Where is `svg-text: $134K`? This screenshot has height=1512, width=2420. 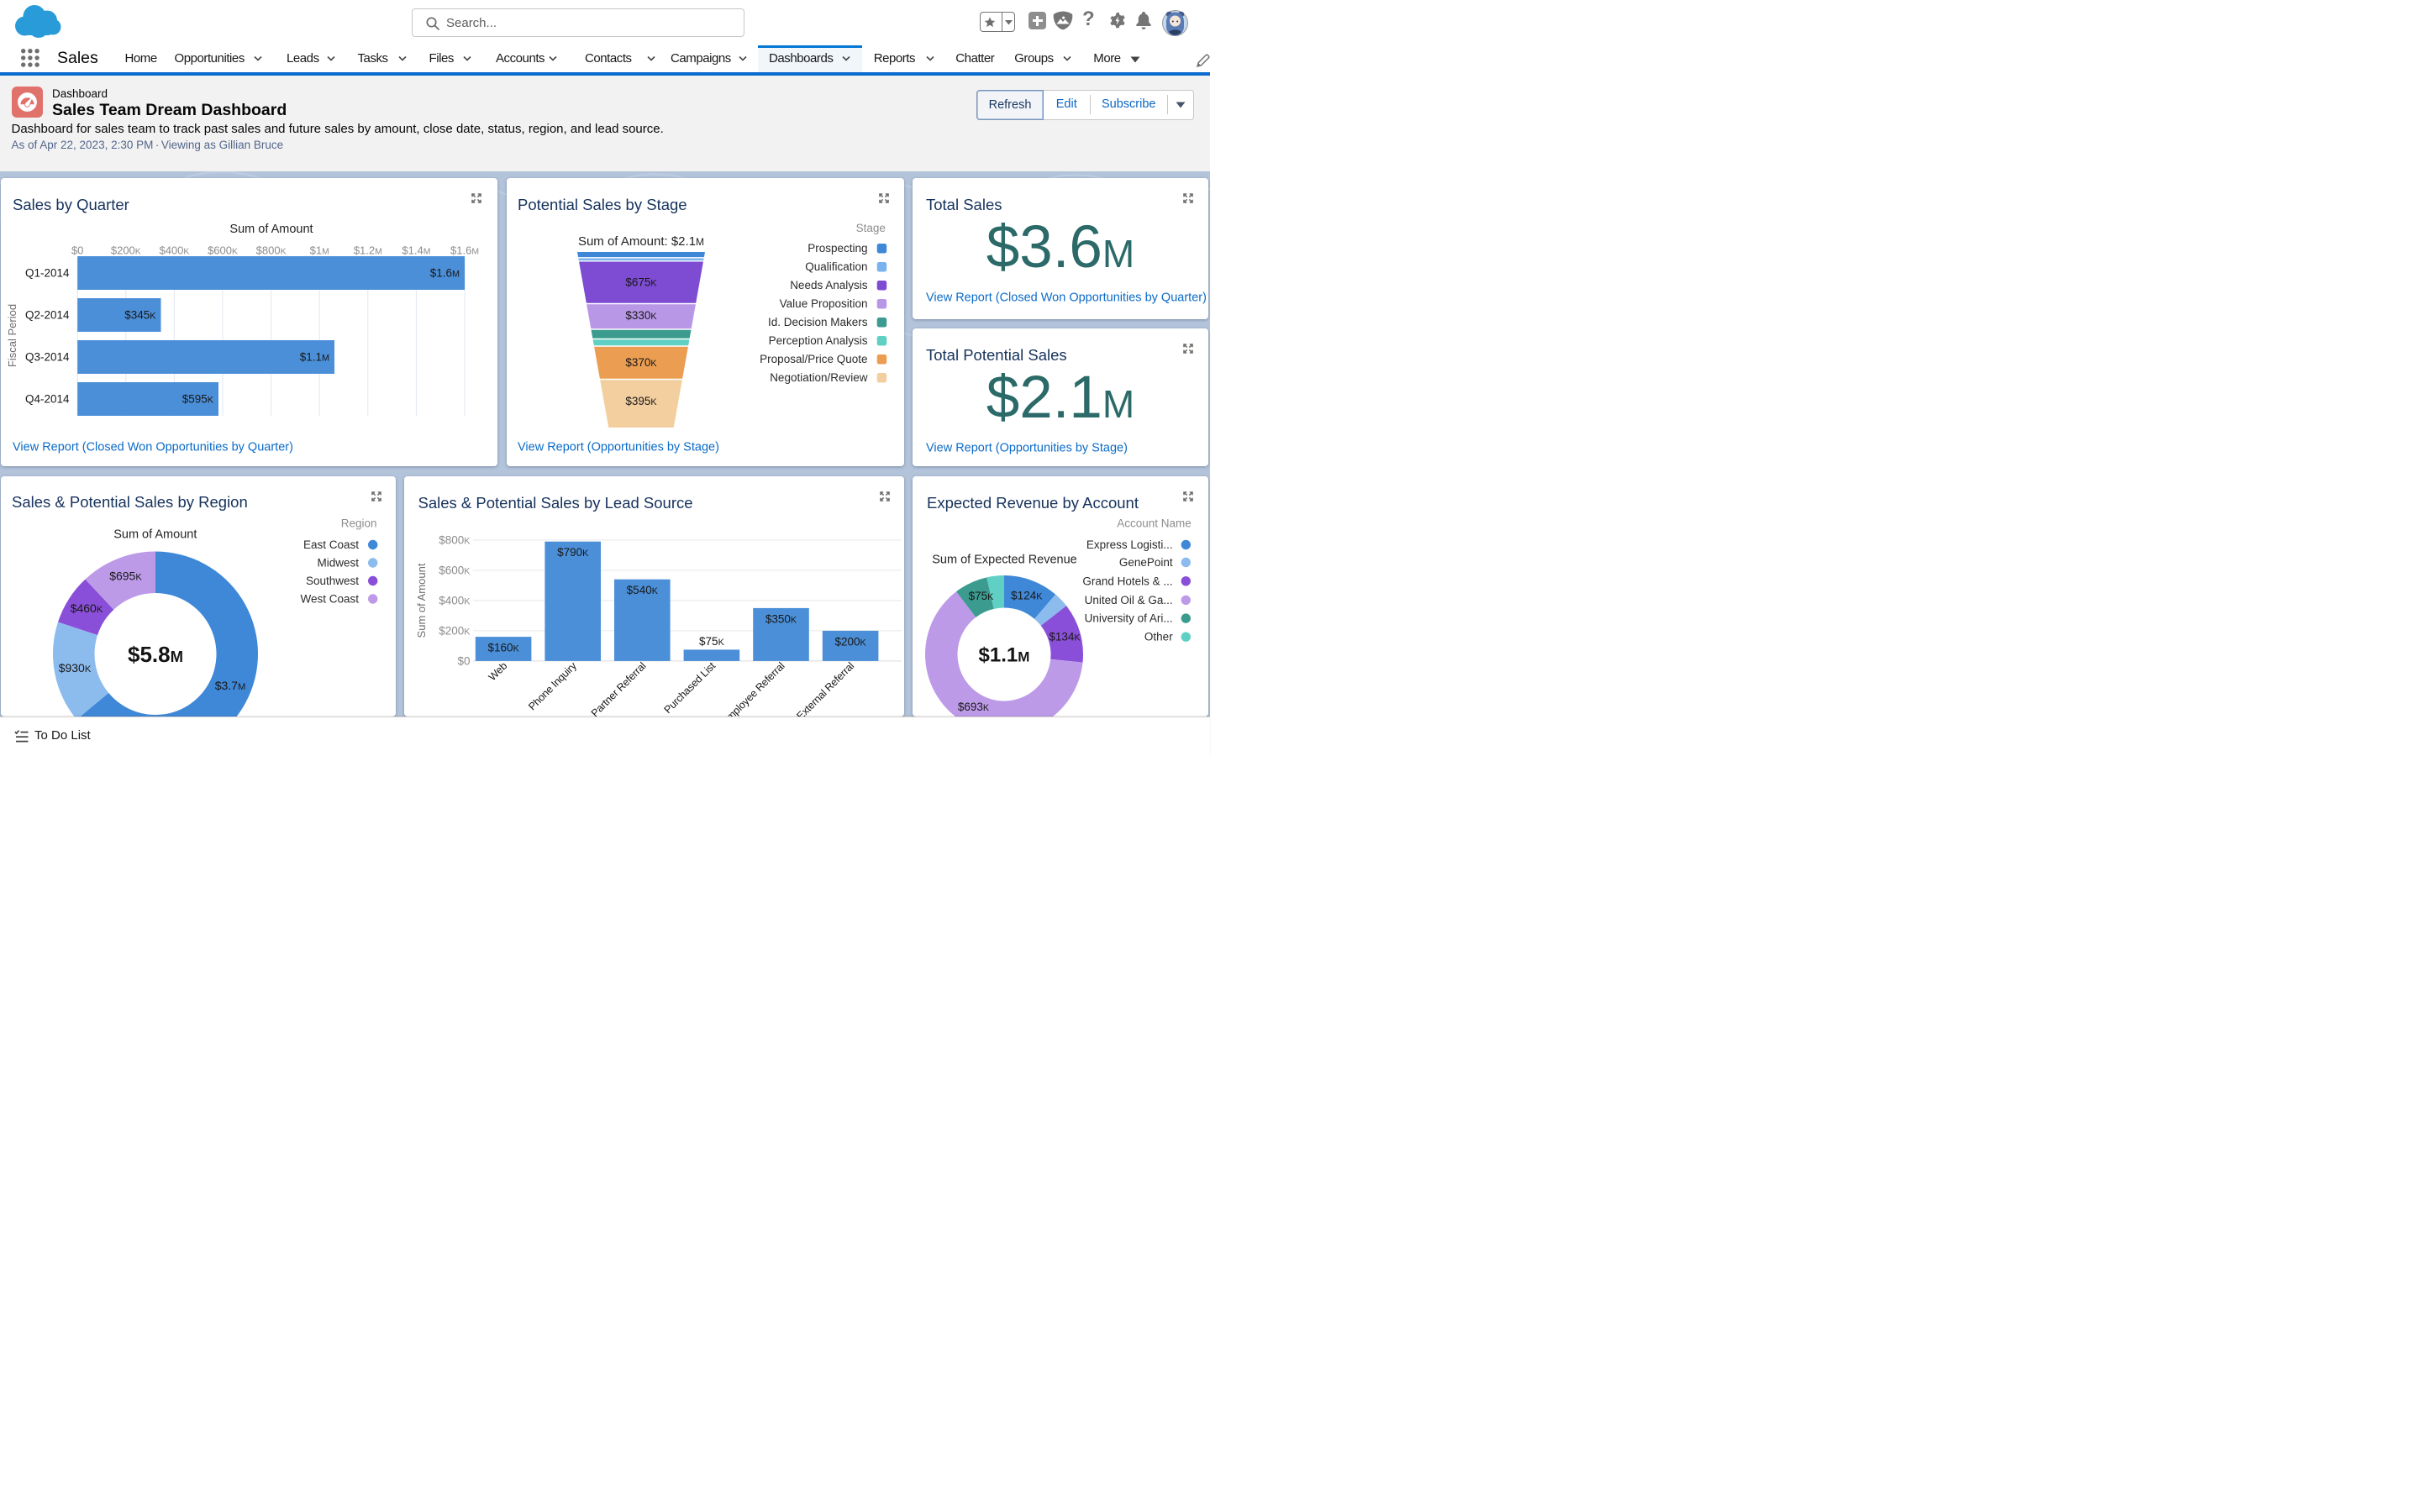
svg-text: $134K is located at coordinates (1065, 636).